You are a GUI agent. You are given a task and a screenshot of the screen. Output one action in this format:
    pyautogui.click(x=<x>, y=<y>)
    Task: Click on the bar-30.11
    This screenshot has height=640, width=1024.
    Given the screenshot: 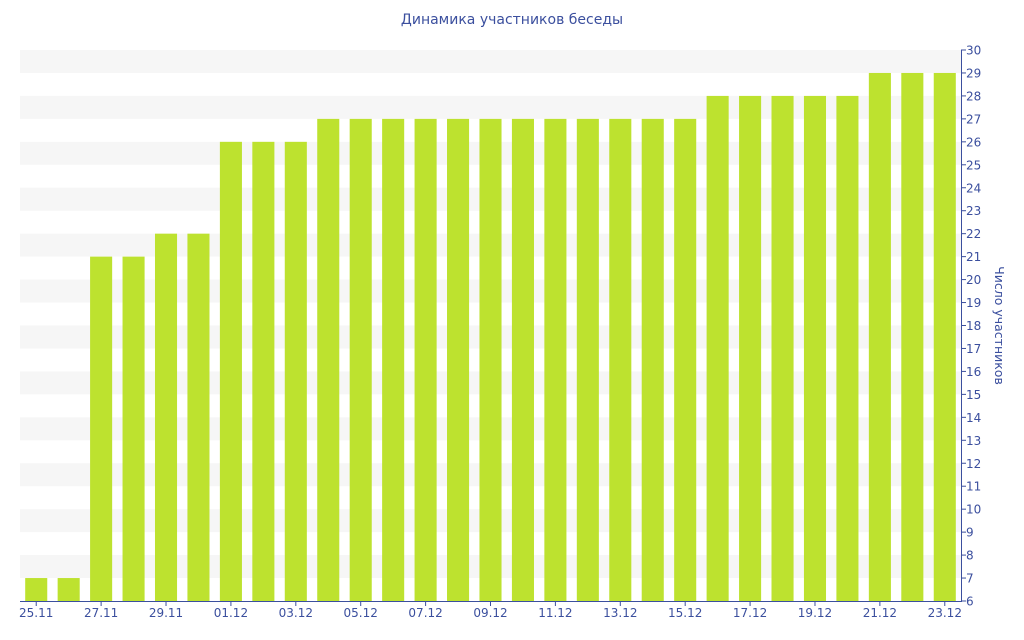 What is the action you would take?
    pyautogui.click(x=198, y=417)
    